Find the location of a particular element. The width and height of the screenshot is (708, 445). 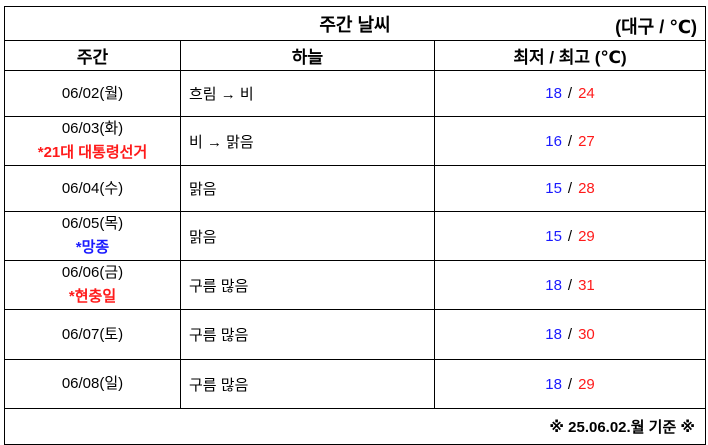

title-cell: 주간 날씨 (대구 / ℃) is located at coordinates (355, 23).